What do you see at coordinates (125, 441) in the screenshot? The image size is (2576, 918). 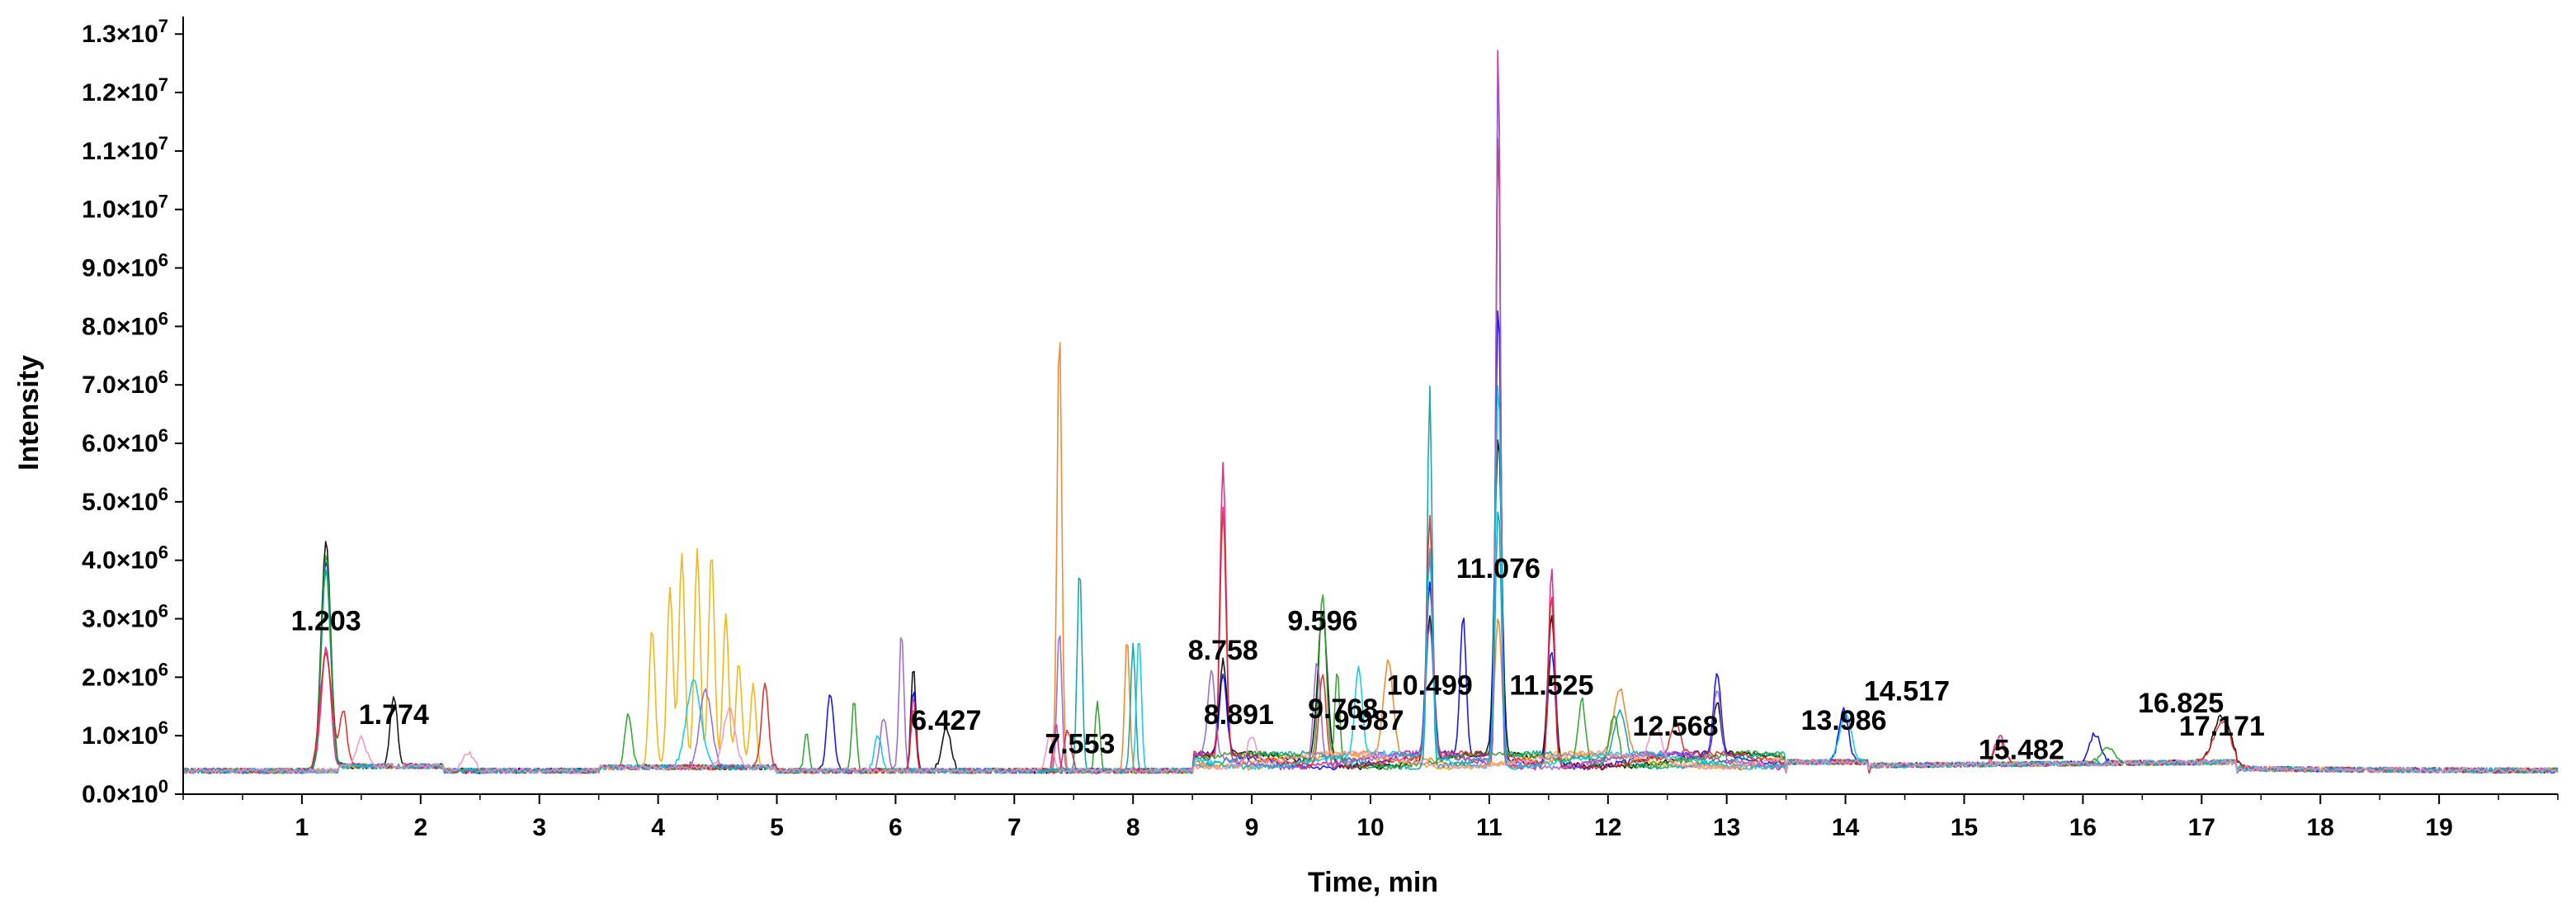 I see `y-tick-label: 6.0×10⁶` at bounding box center [125, 441].